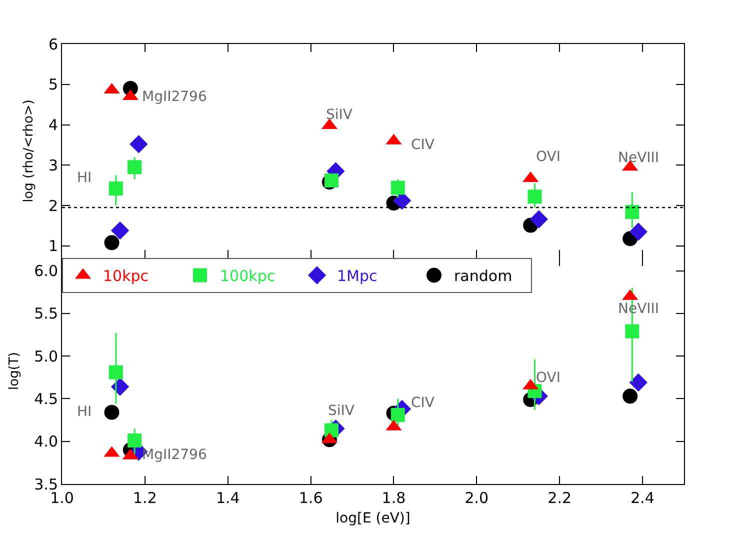 The height and width of the screenshot is (534, 747). Describe the element at coordinates (46, 313) in the screenshot. I see `y-tick-label: 5.5` at that location.